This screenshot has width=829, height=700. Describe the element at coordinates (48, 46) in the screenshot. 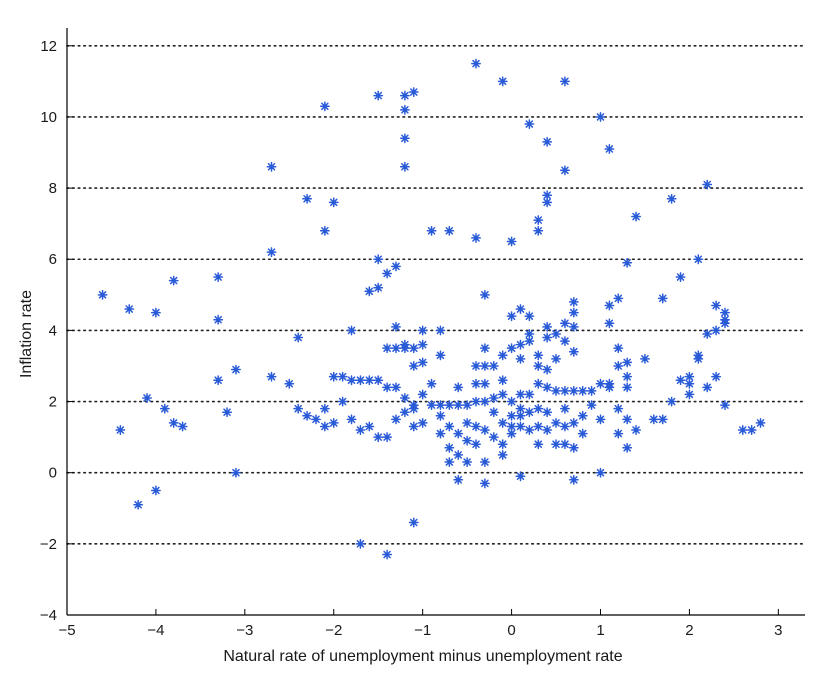

I see `y-tick-label: 12` at that location.